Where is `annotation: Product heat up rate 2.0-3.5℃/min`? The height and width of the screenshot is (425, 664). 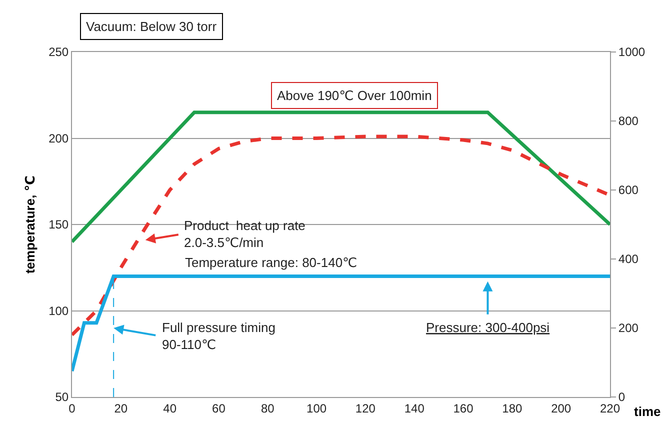 annotation: Product heat up rate 2.0-3.5℃/min is located at coordinates (245, 234).